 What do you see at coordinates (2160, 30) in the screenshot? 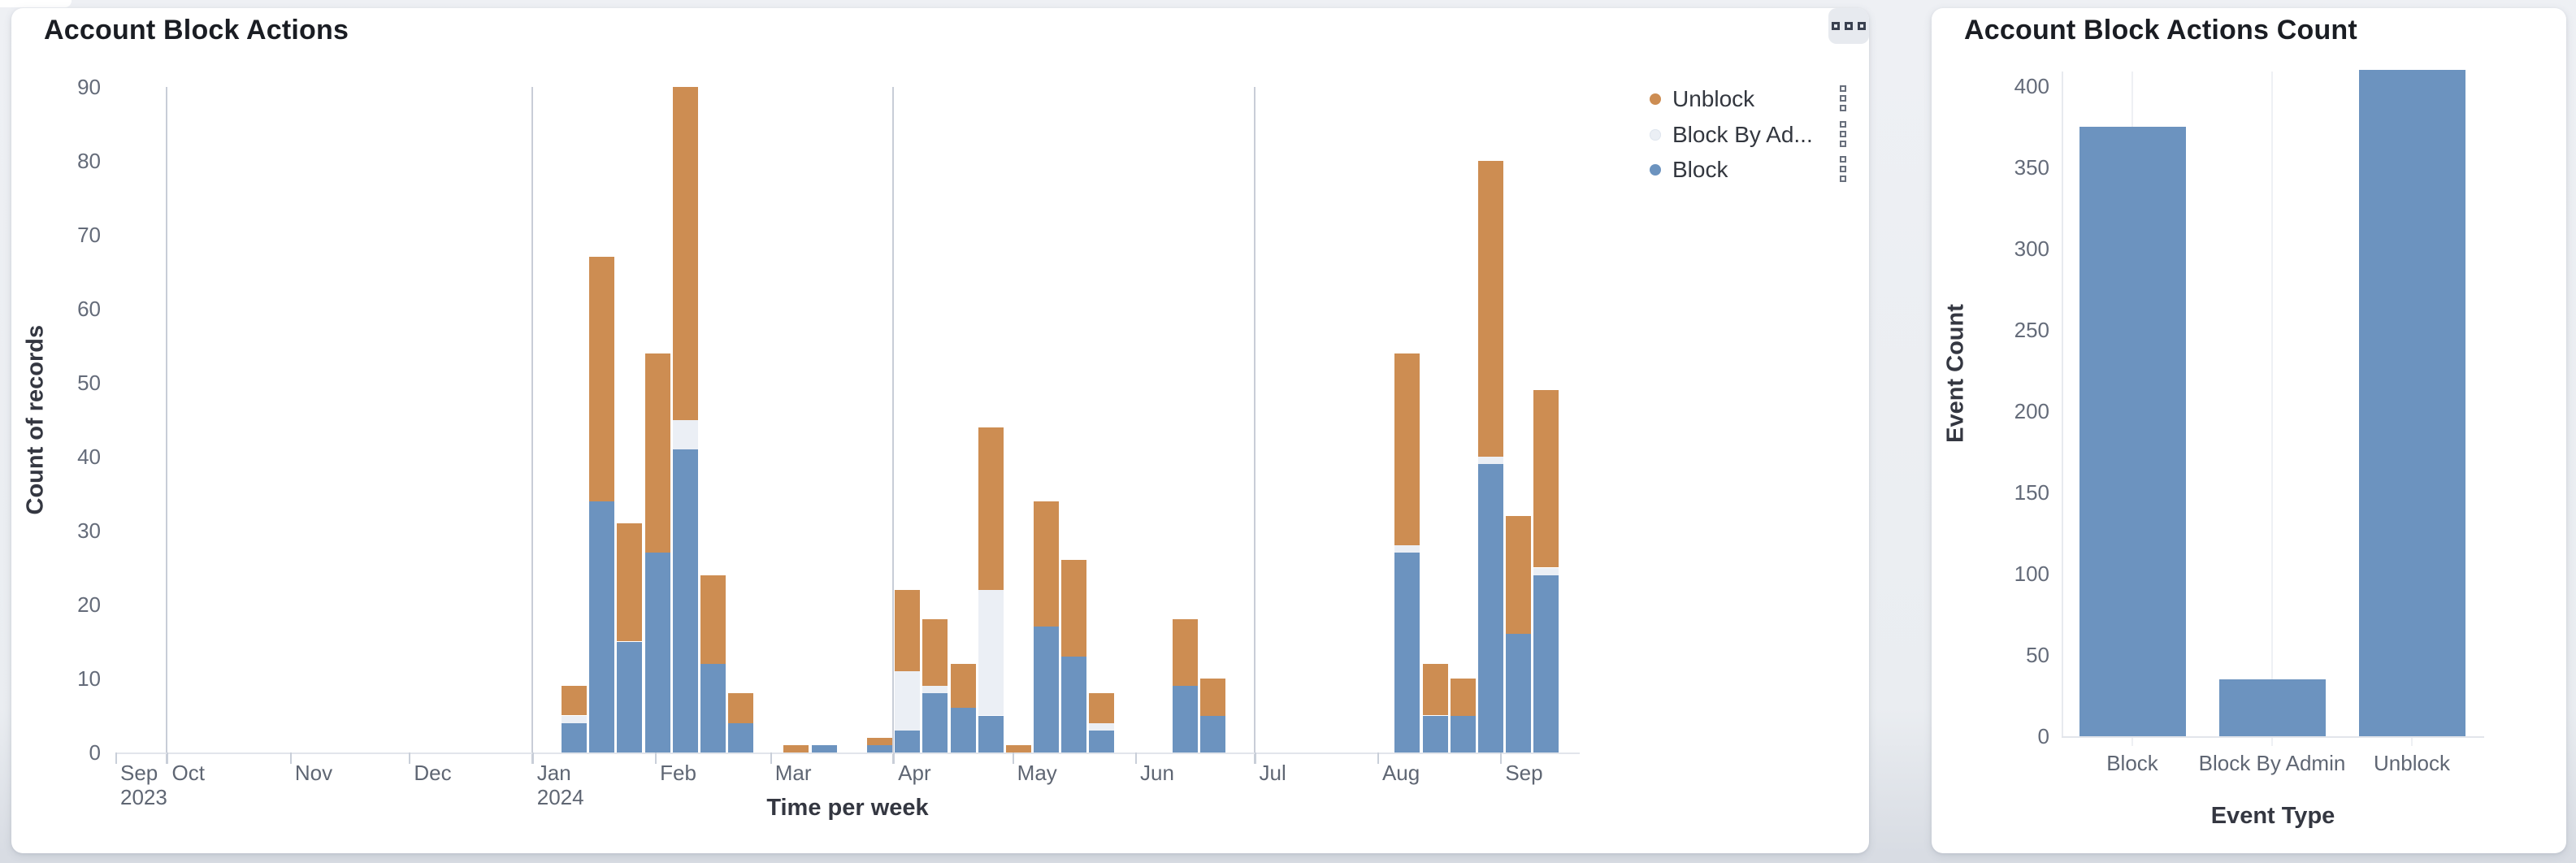
I see `page-title: Account Block Actions Count` at bounding box center [2160, 30].